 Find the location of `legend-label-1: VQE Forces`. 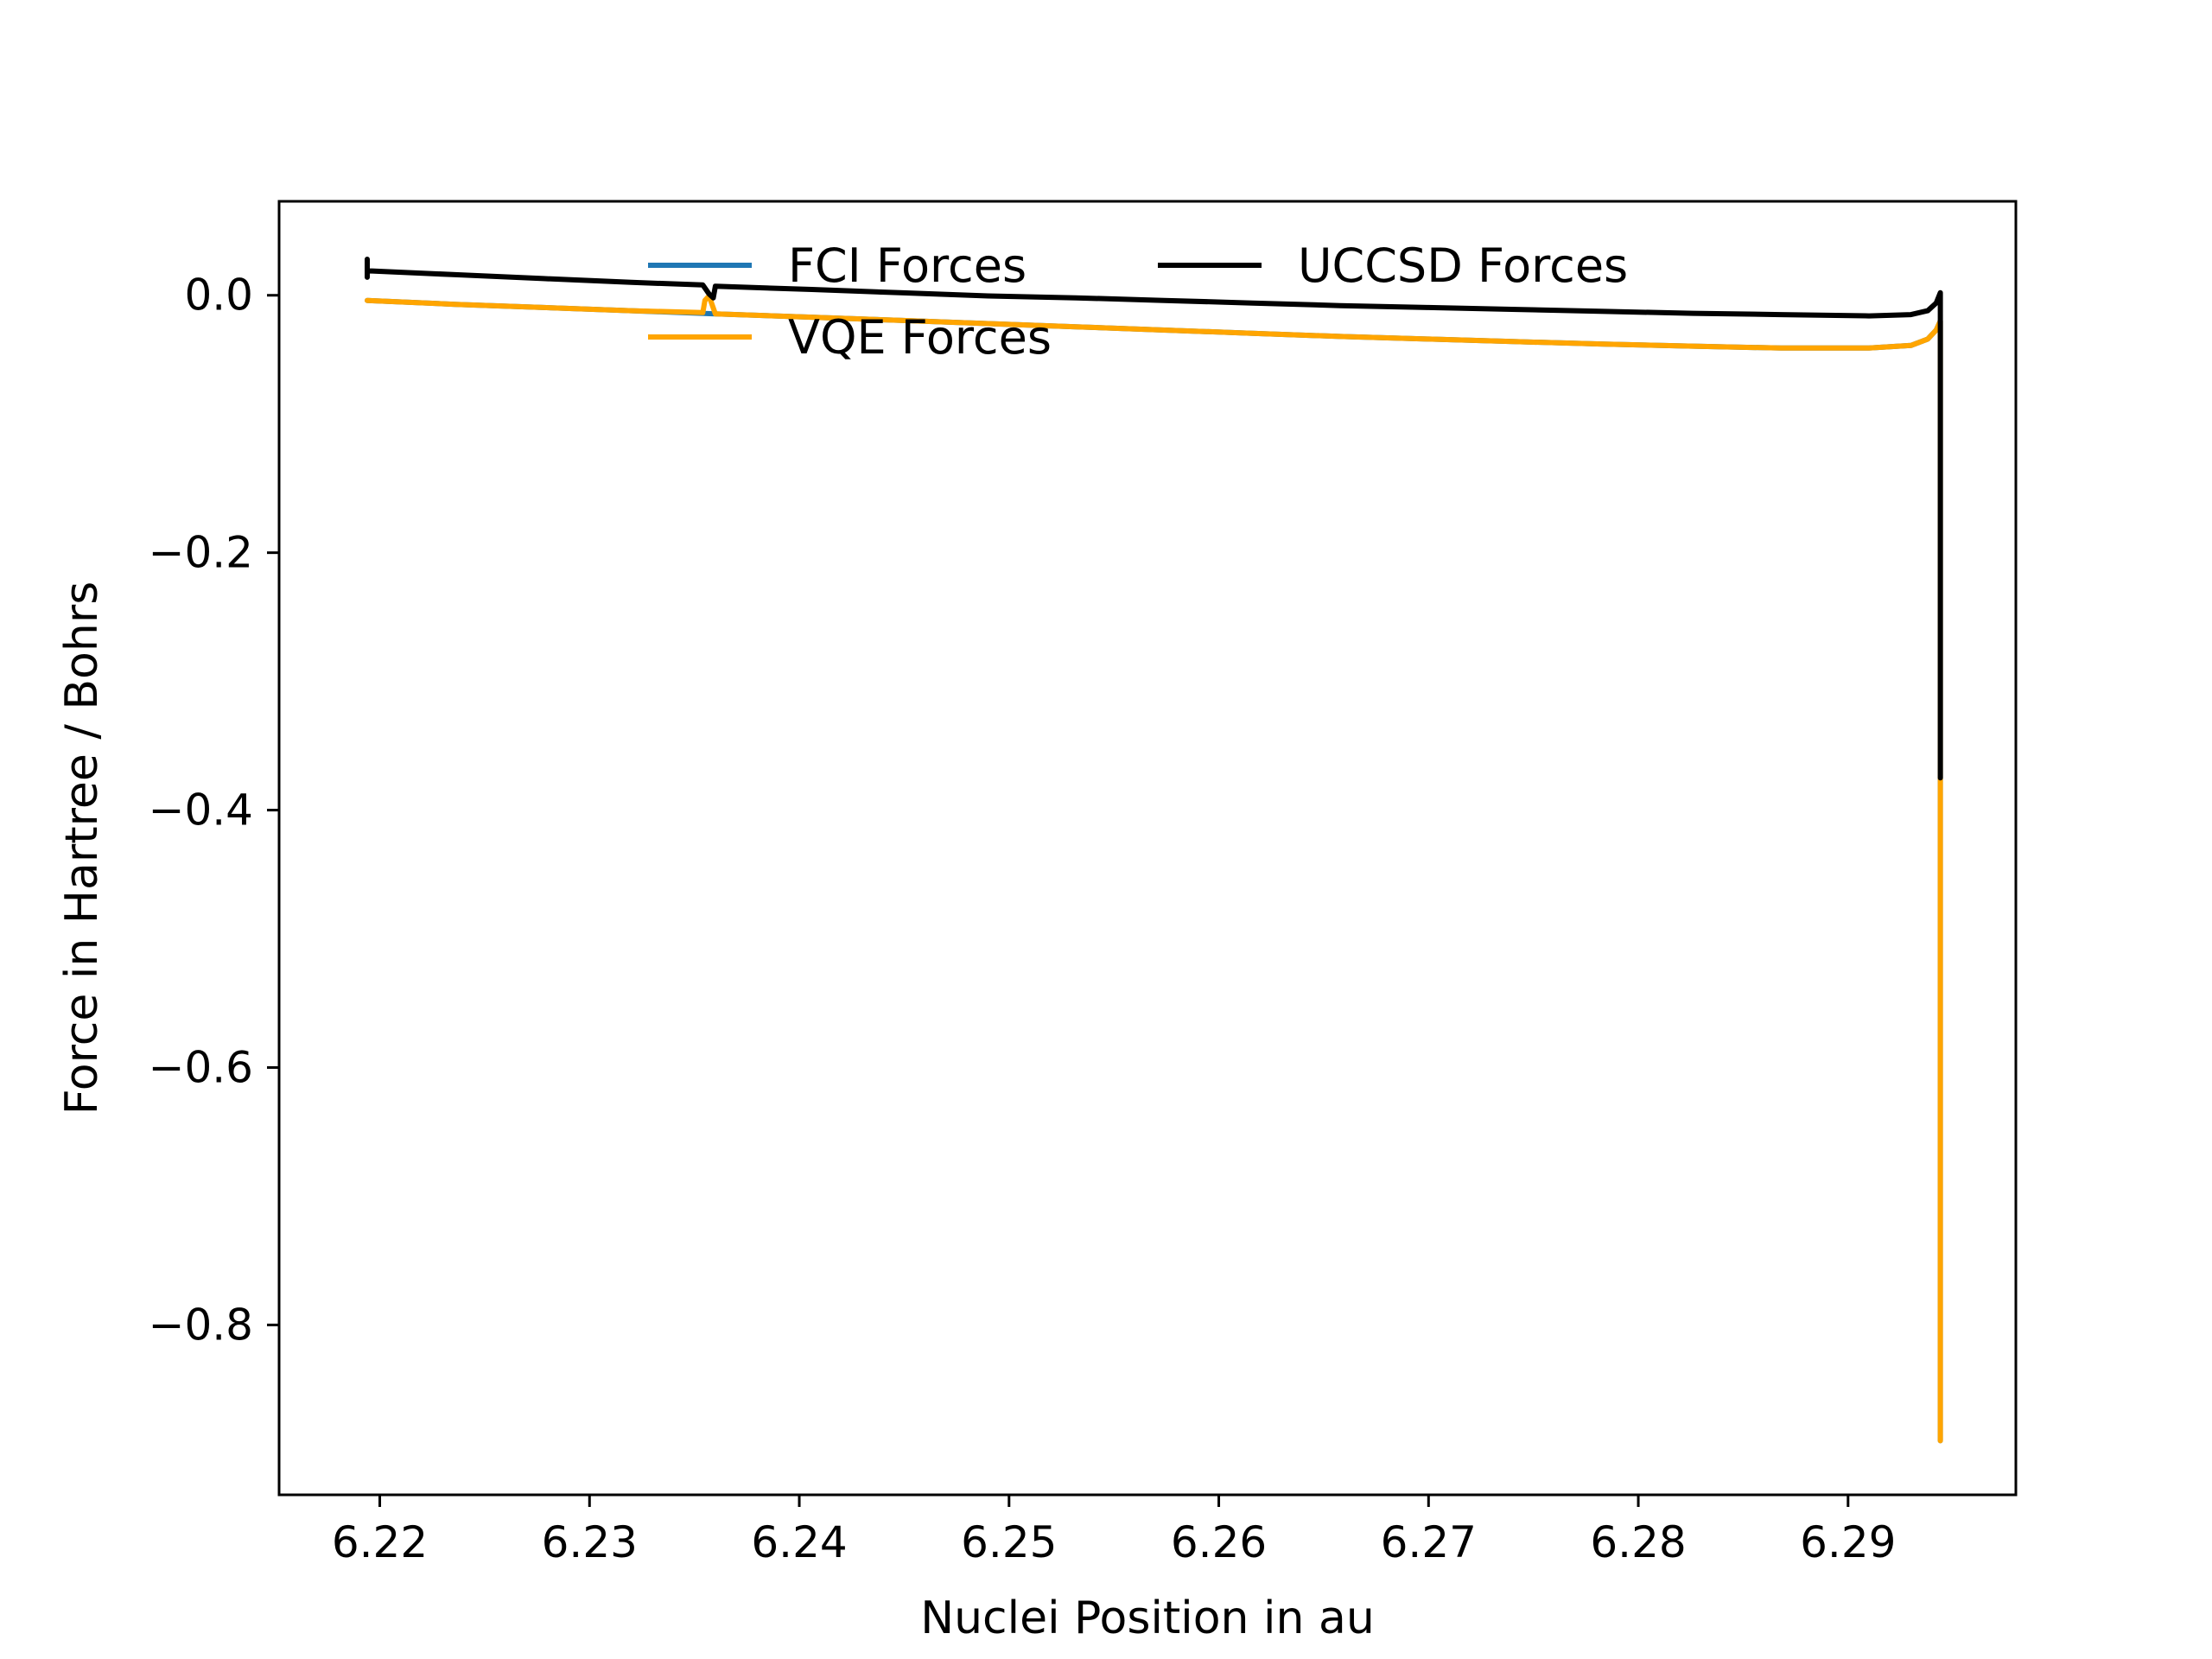

legend-label-1: VQE Forces is located at coordinates (920, 337).